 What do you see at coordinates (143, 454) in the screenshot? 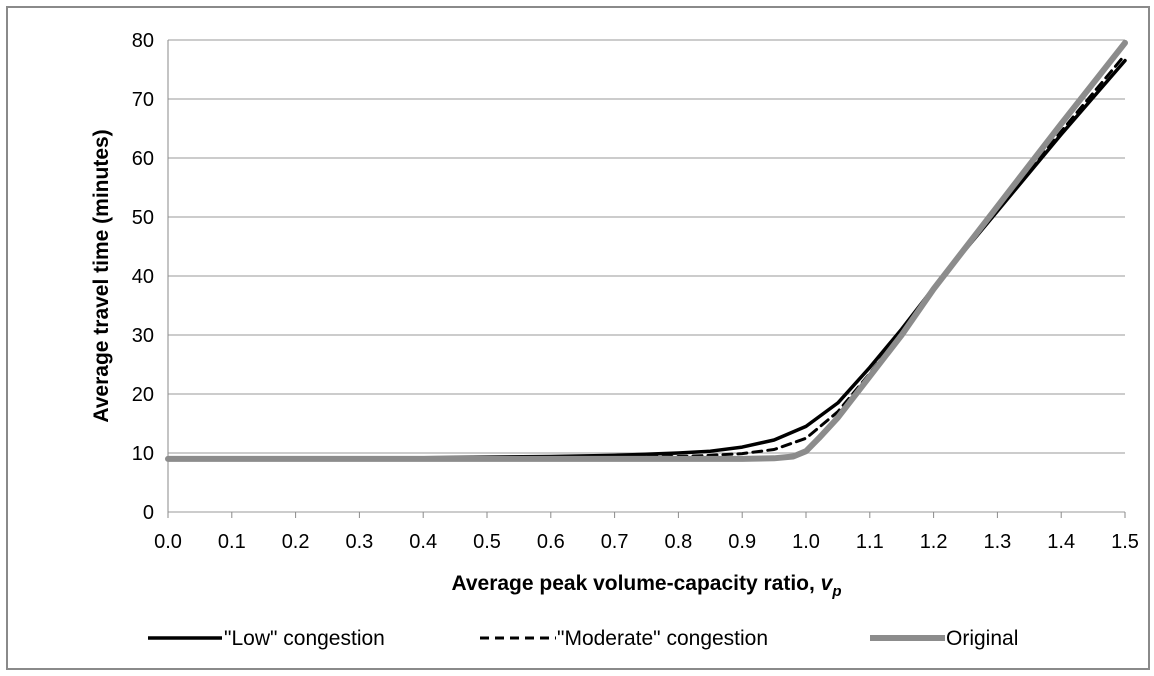
I see `y-tick-label: 10` at bounding box center [143, 454].